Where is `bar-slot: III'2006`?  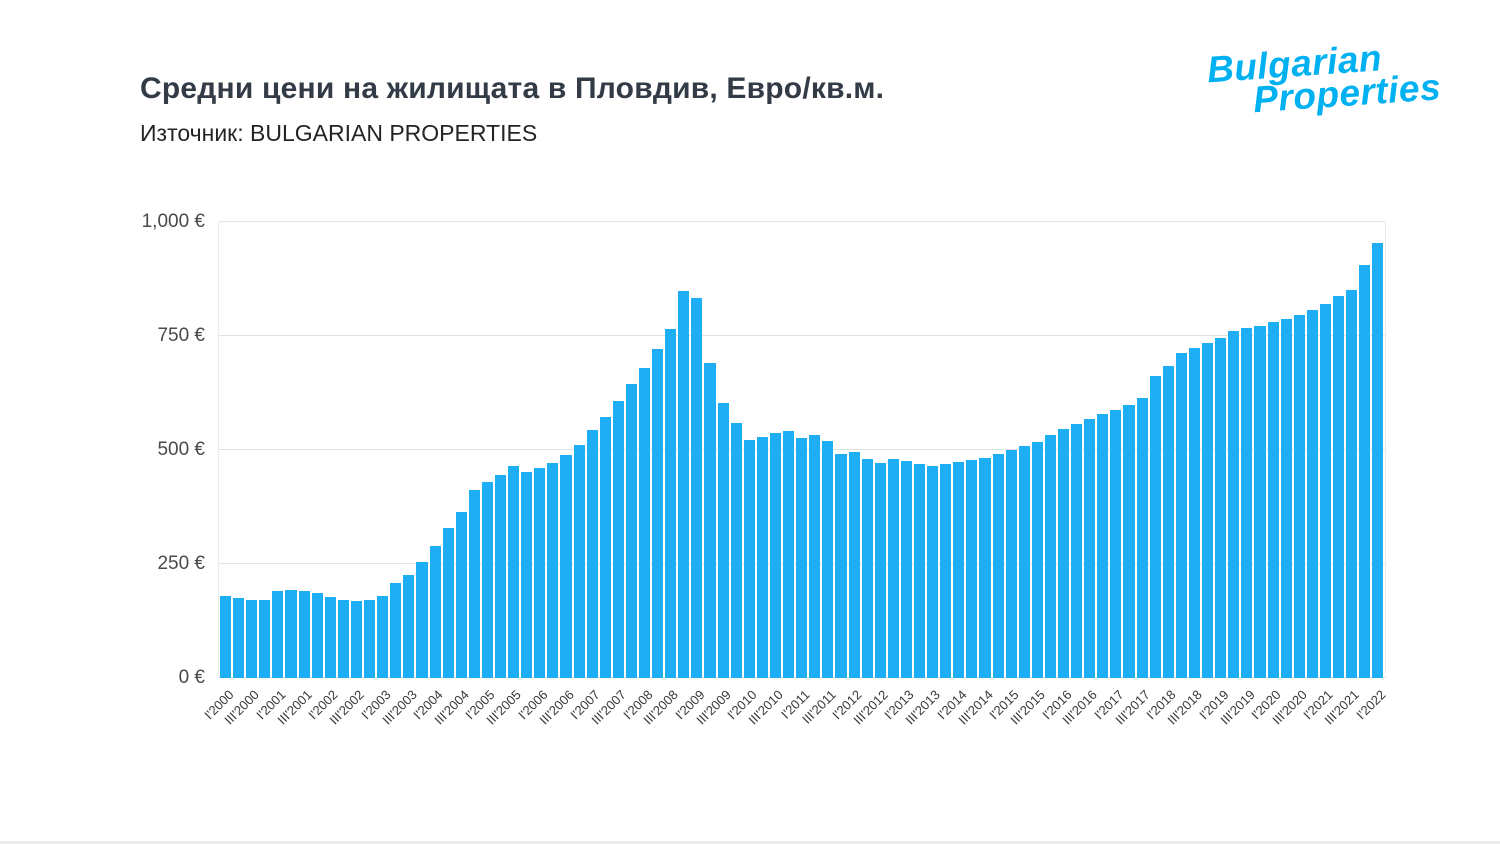
bar-slot: III'2006 is located at coordinates (556, 474).